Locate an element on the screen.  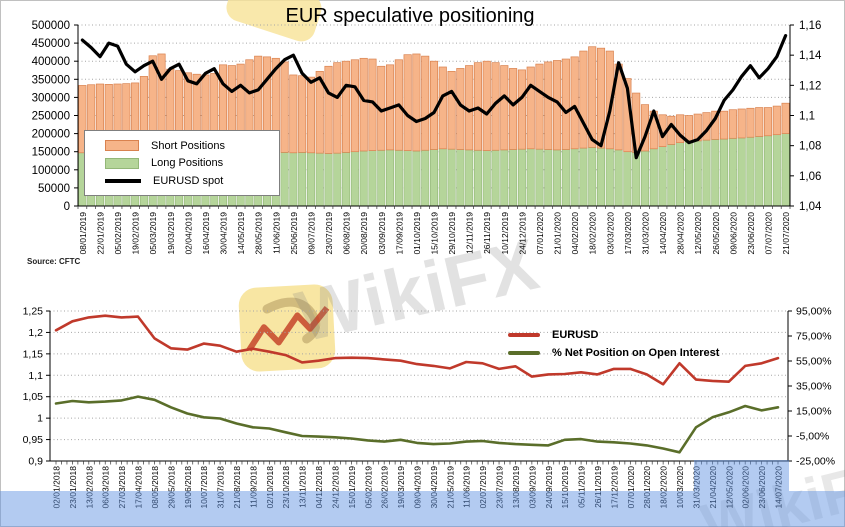
legend-item-spot: EURUSD spot is located at coordinates (190, 181).